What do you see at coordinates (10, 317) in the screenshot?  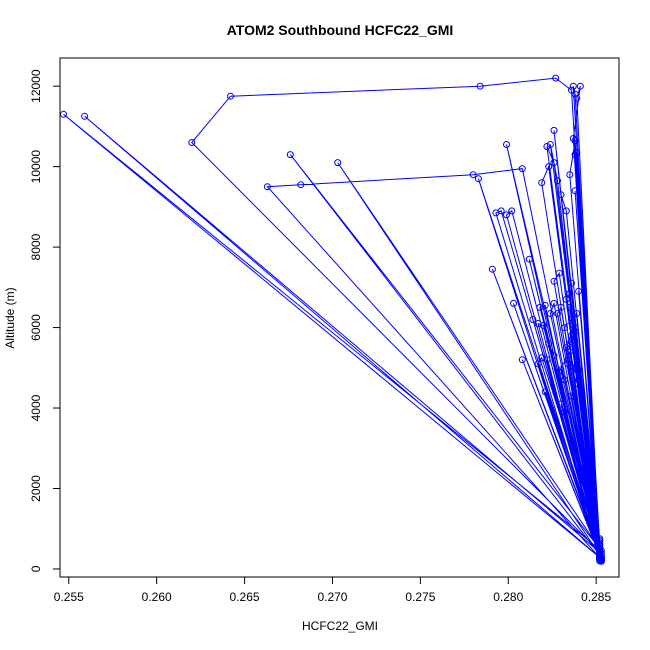 I see `y-axis-label: Altitude (m)` at bounding box center [10, 317].